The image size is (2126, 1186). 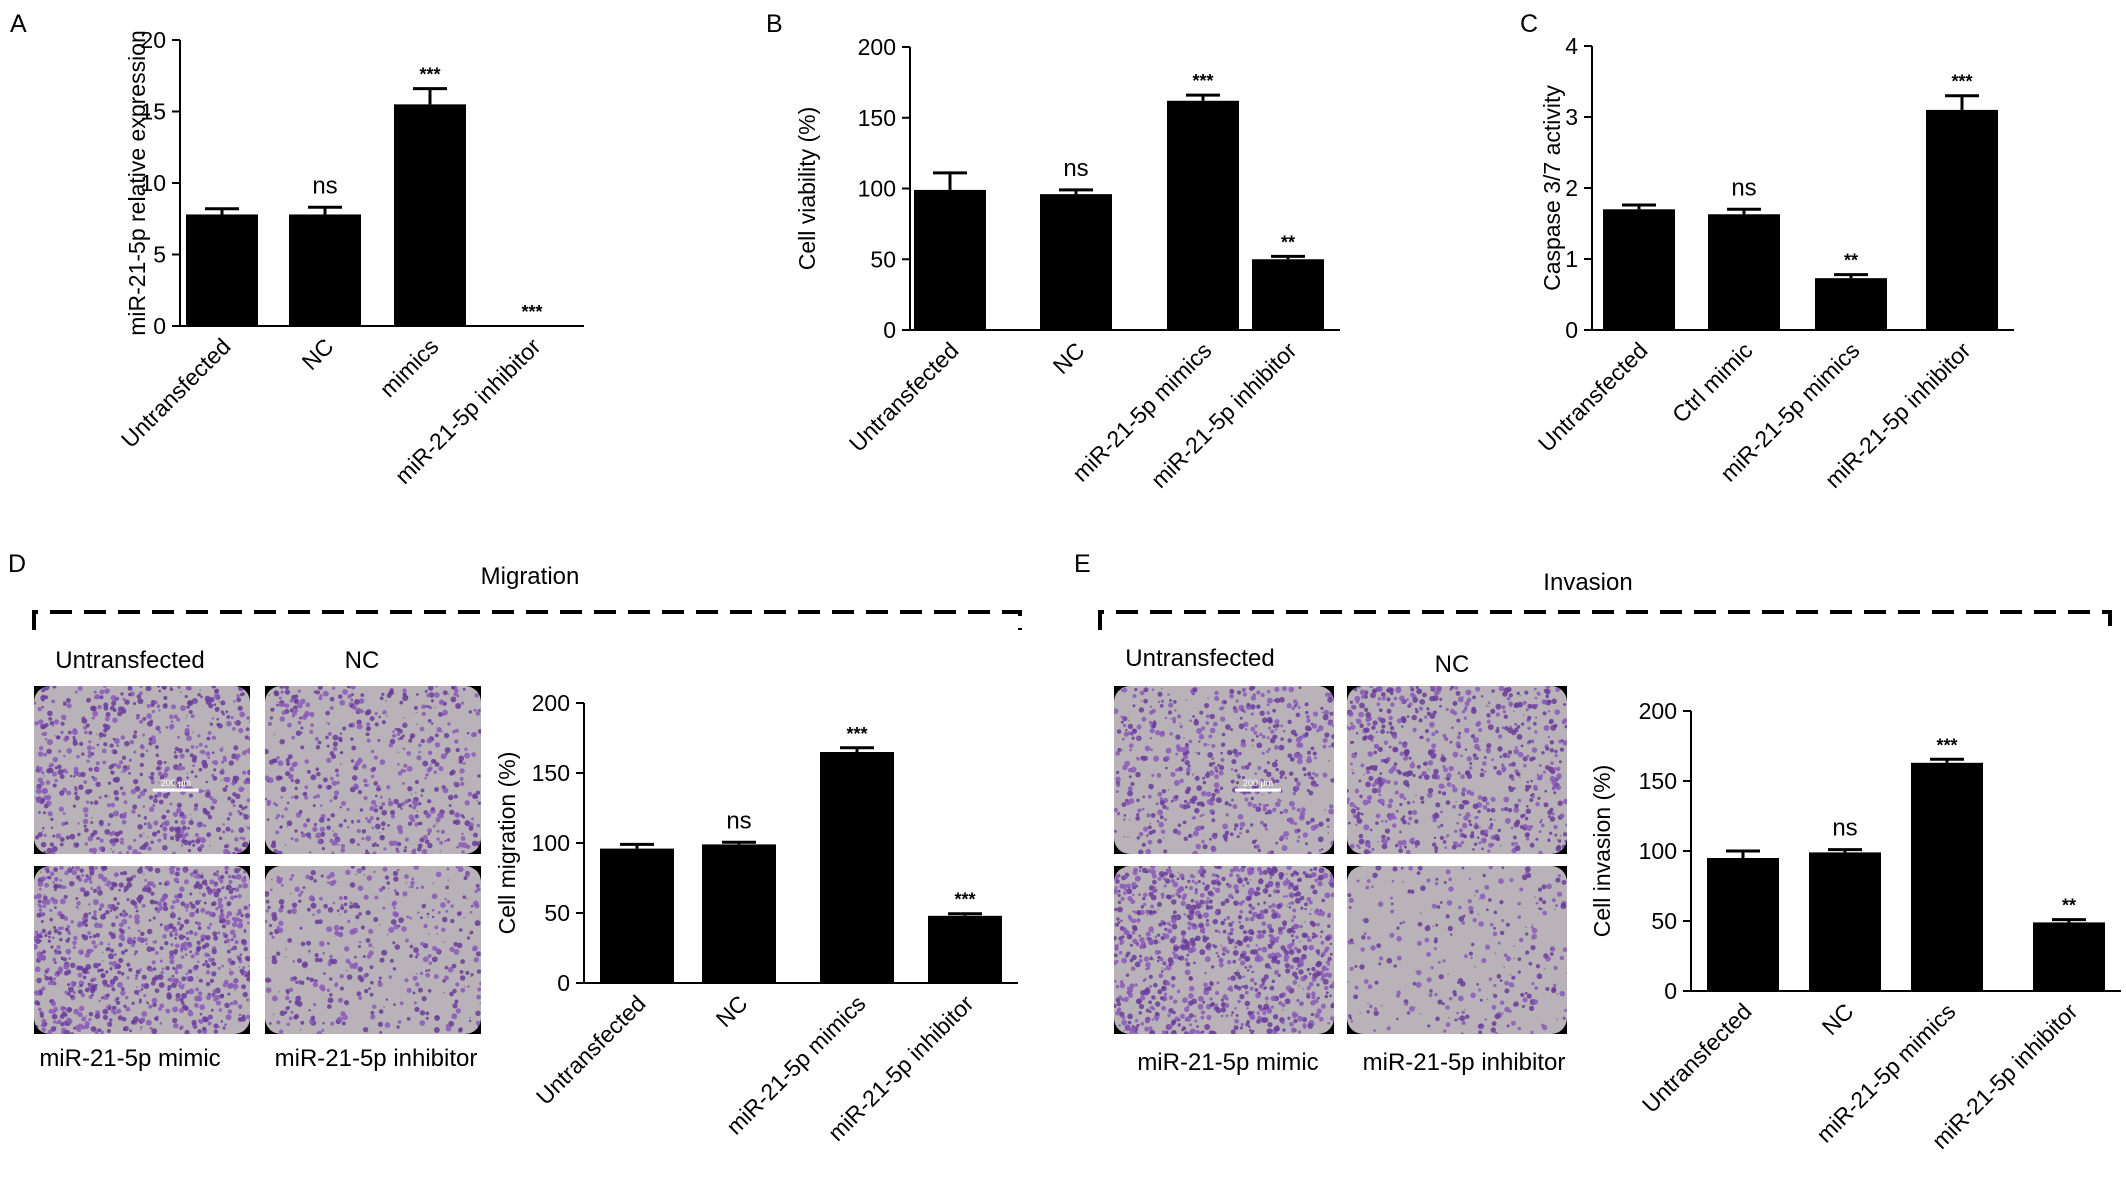 I want to click on category-label-b-2: NC, so click(x=1069, y=358).